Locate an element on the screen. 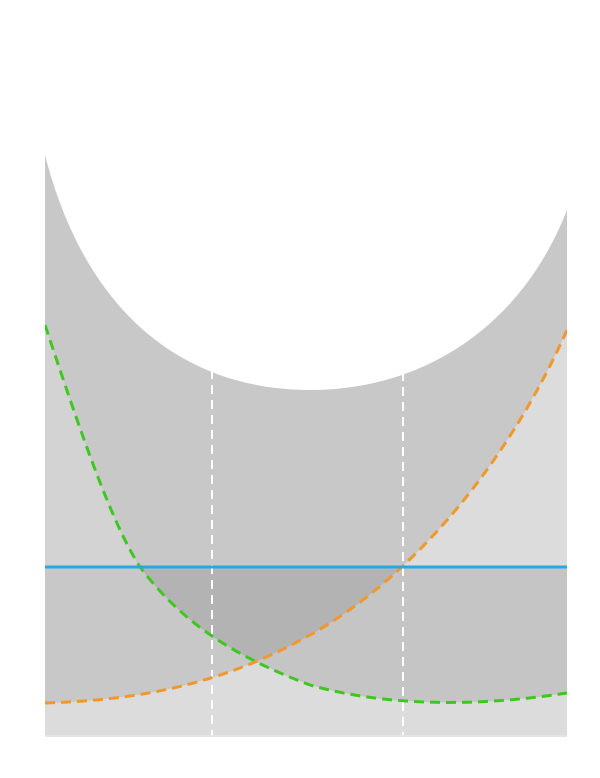  light-region is located at coordinates (92, 446).